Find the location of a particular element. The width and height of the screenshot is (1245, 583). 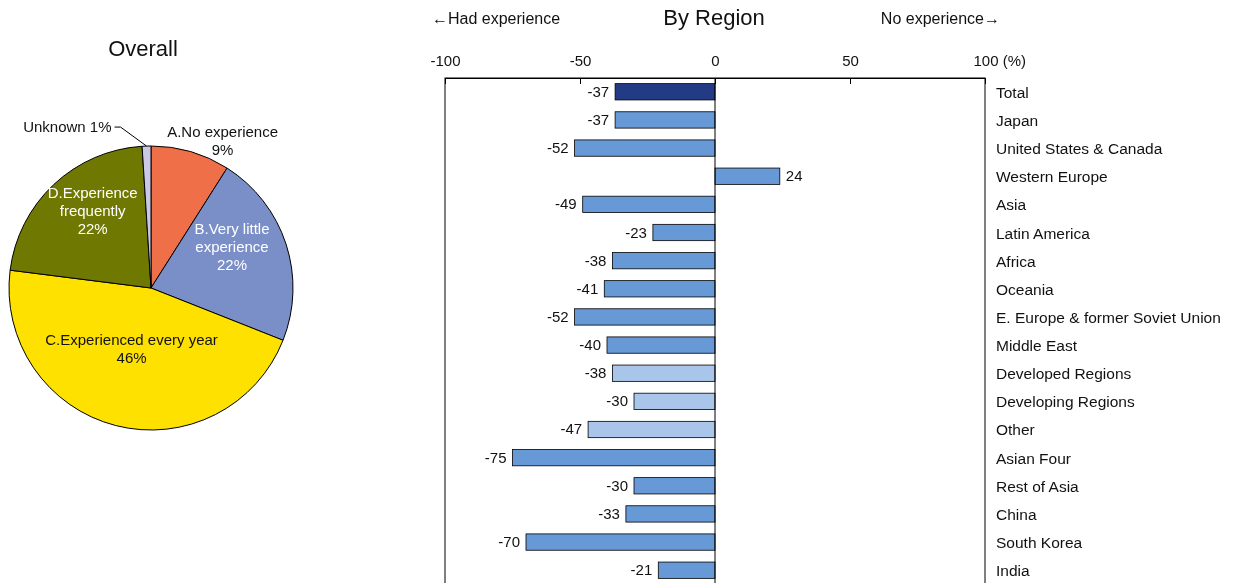

slice-label: D.Experience frequently is located at coordinates (92, 201).